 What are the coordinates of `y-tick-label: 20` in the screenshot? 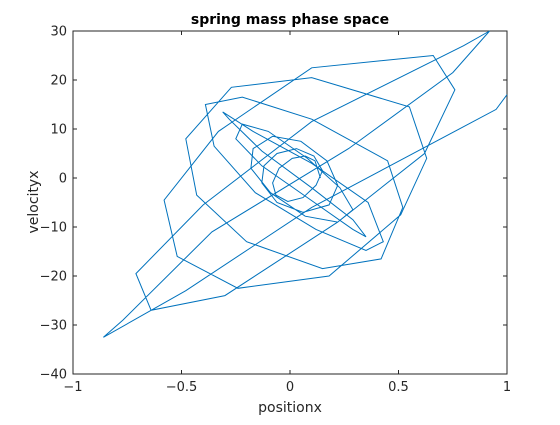 It's located at (58, 81).